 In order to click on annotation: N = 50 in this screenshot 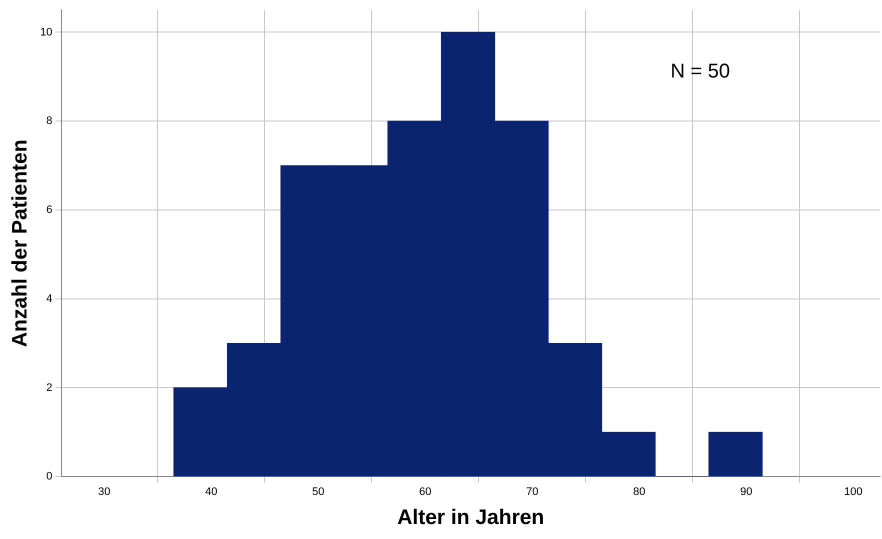, I will do `click(700, 71)`.